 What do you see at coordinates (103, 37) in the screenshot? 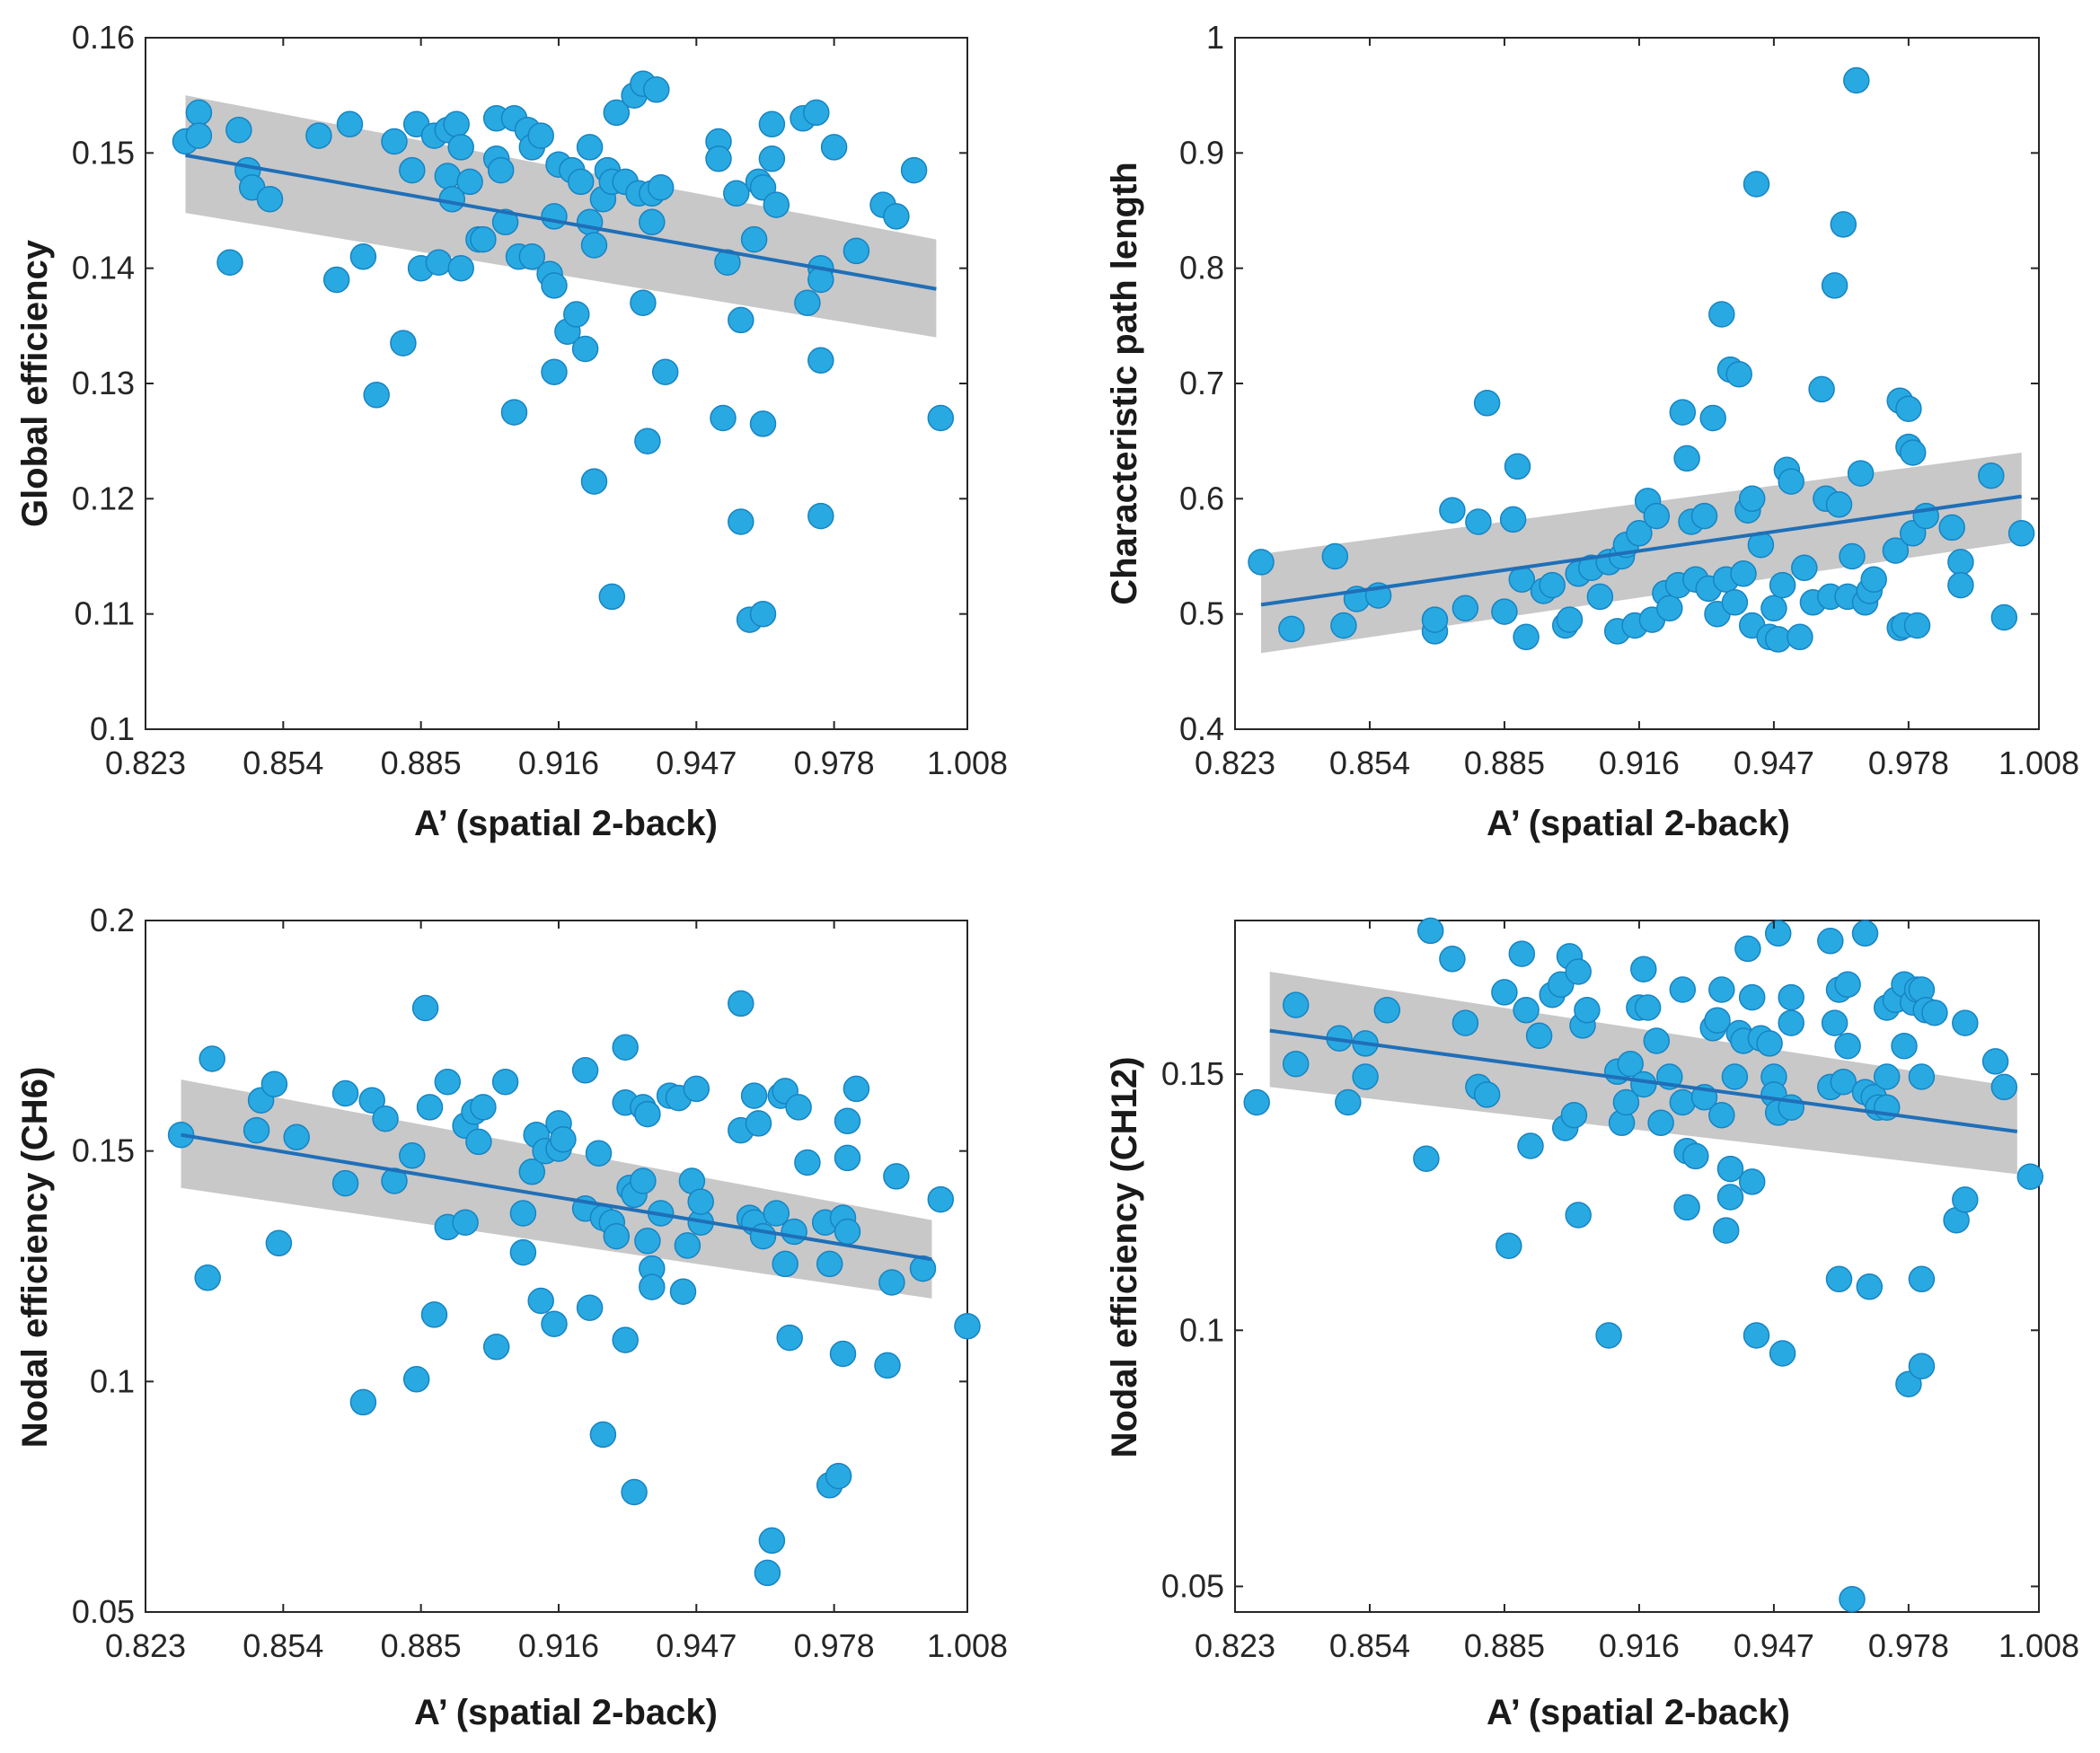
I see `y-tick-label: 0.16` at bounding box center [103, 37].